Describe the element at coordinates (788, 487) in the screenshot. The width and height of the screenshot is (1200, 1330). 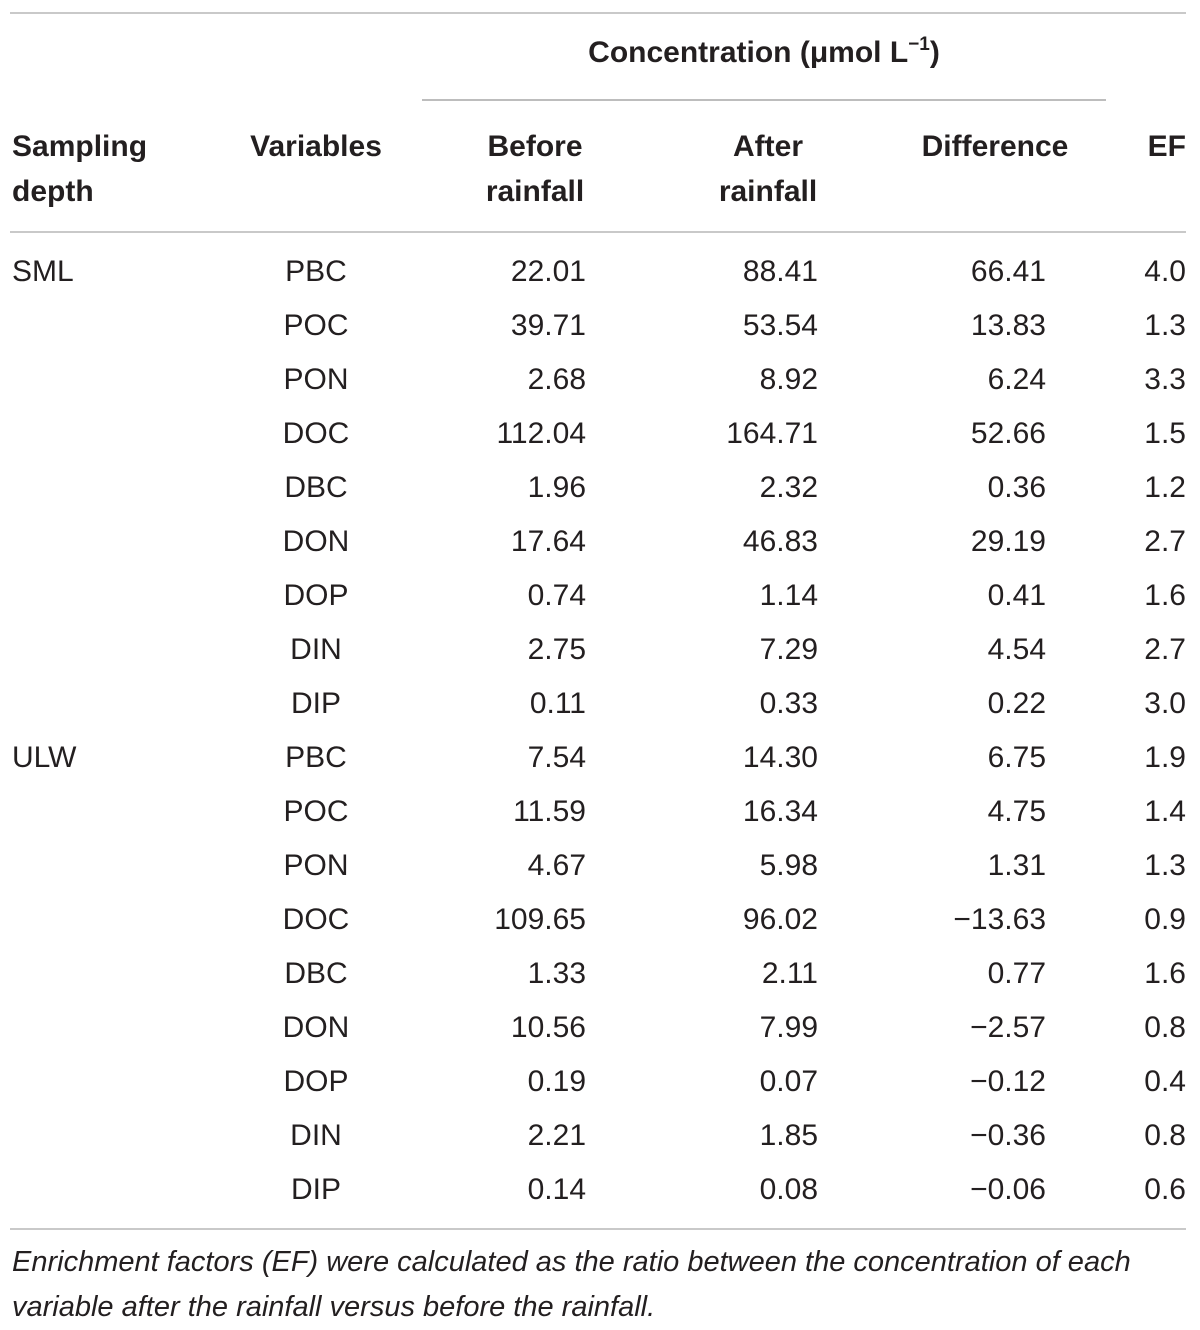
I see `cell-after-rainfall: 2.32` at that location.